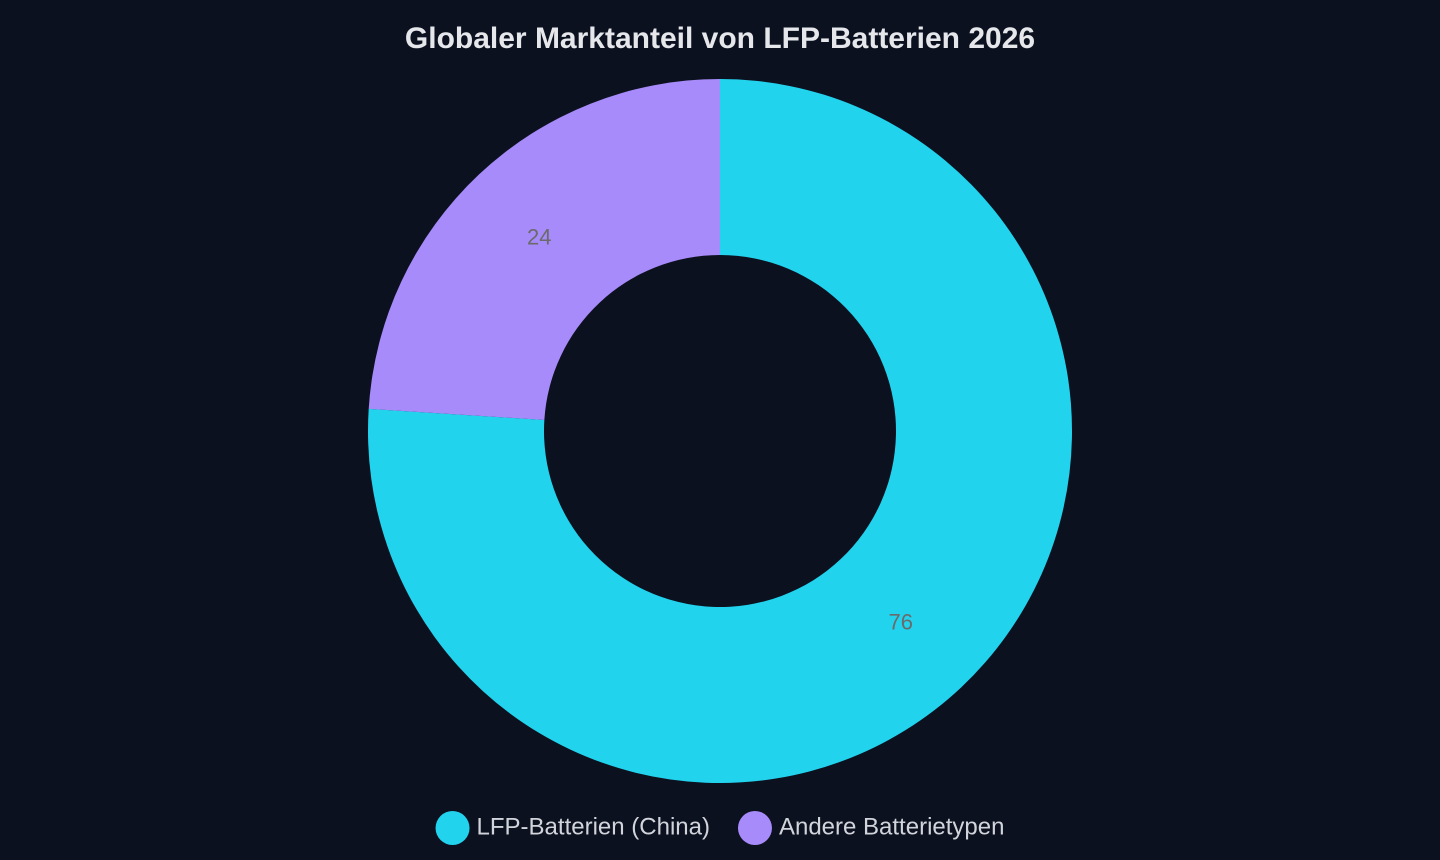 Image resolution: width=1440 pixels, height=860 pixels. What do you see at coordinates (900, 621) in the screenshot?
I see `data-label: 76` at bounding box center [900, 621].